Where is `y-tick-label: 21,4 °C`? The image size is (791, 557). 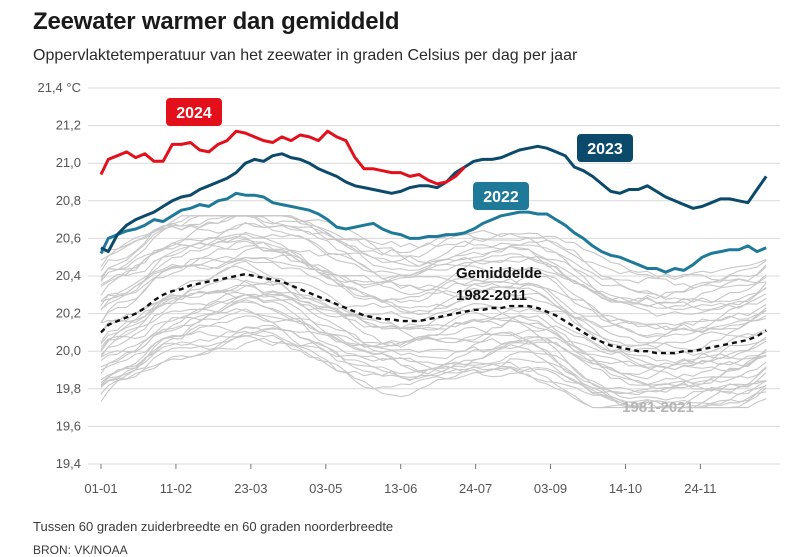
y-tick-label: 21,4 °C is located at coordinates (59, 87).